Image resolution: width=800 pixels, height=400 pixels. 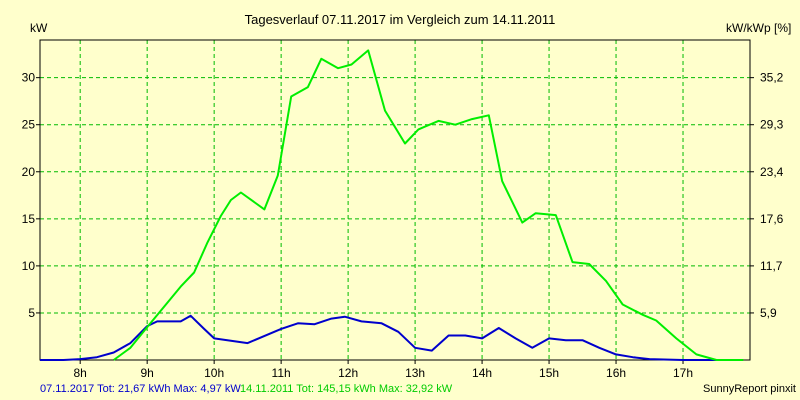 What do you see at coordinates (772, 172) in the screenshot?
I see `y-right-tick-label-3: 23,4` at bounding box center [772, 172].